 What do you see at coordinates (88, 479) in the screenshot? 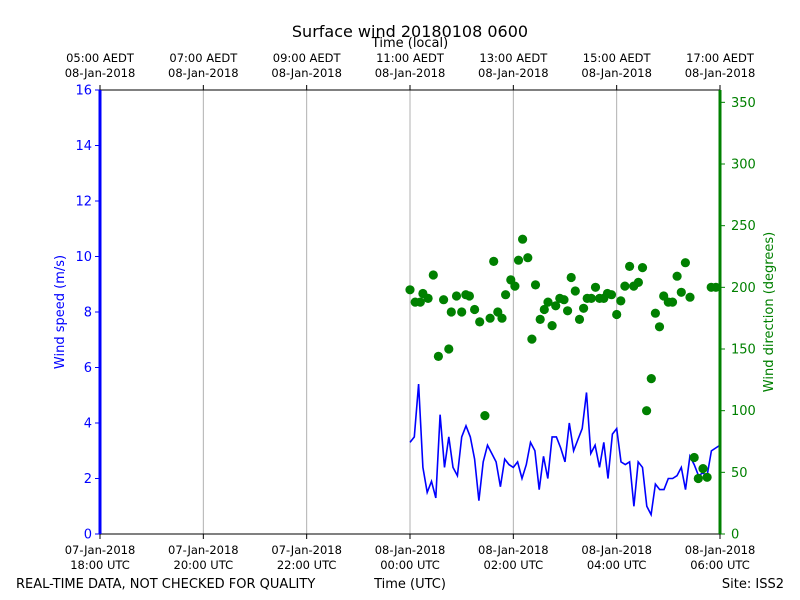
I see `left-tick-label: 2` at bounding box center [88, 479].